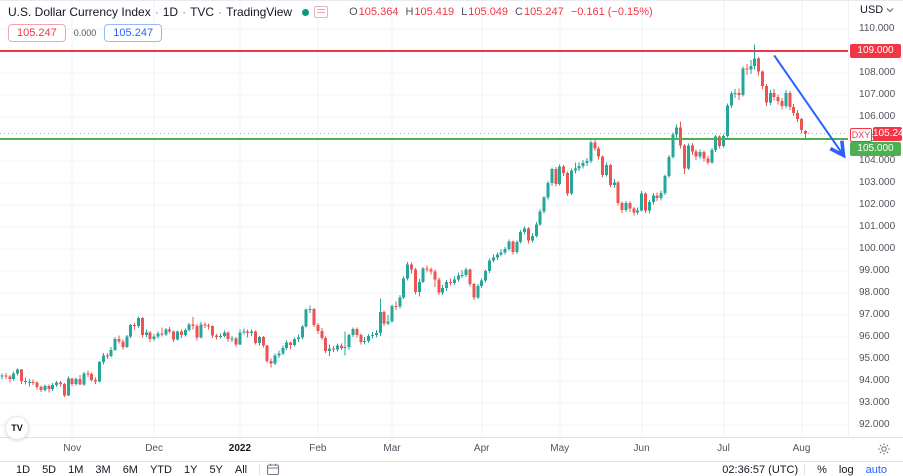  Describe the element at coordinates (723, 448) in the screenshot. I see `month-label: Jul` at that location.